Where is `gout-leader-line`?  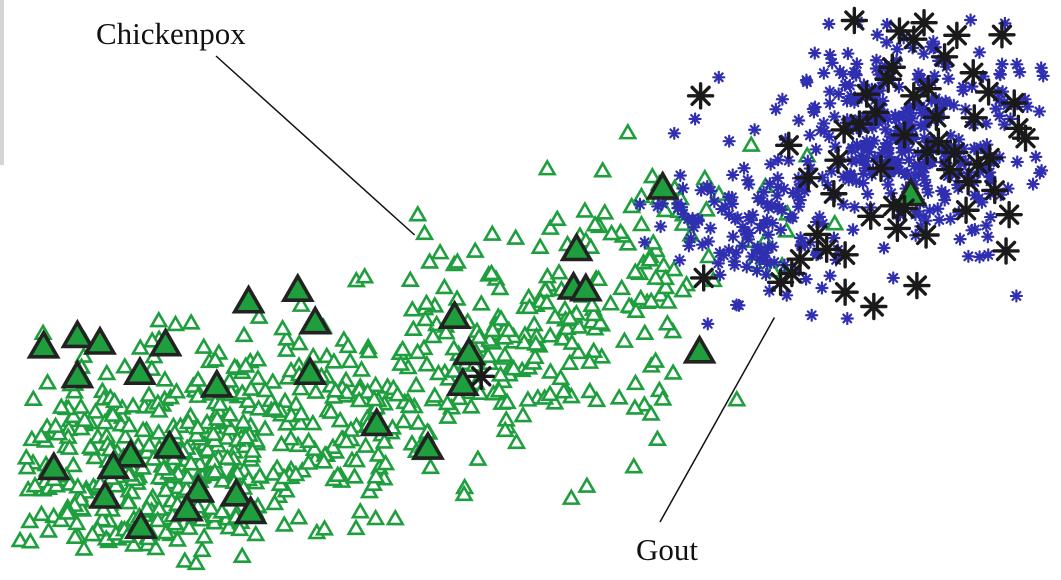 gout-leader-line is located at coordinates (717, 420).